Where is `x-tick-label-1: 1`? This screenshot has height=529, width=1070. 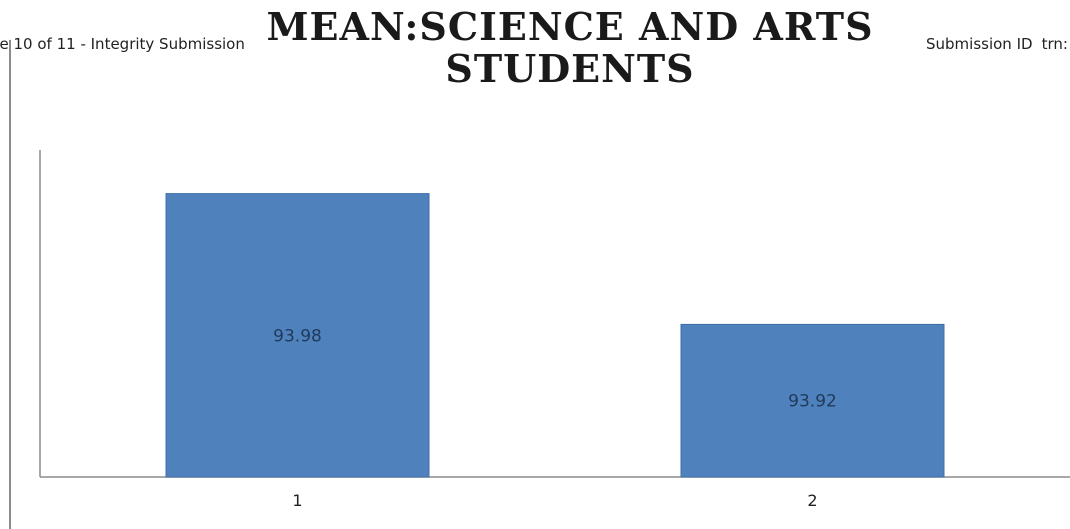 x-tick-label-1: 1 is located at coordinates (297, 500).